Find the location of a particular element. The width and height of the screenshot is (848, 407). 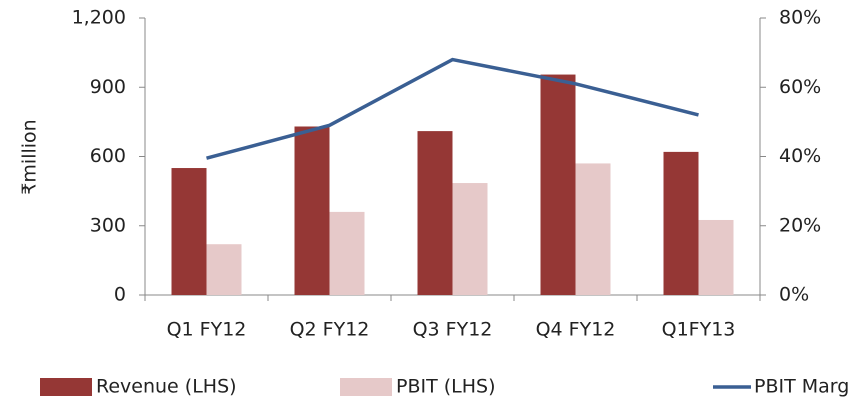

y2-tick-label: 40% is located at coordinates (800, 156).